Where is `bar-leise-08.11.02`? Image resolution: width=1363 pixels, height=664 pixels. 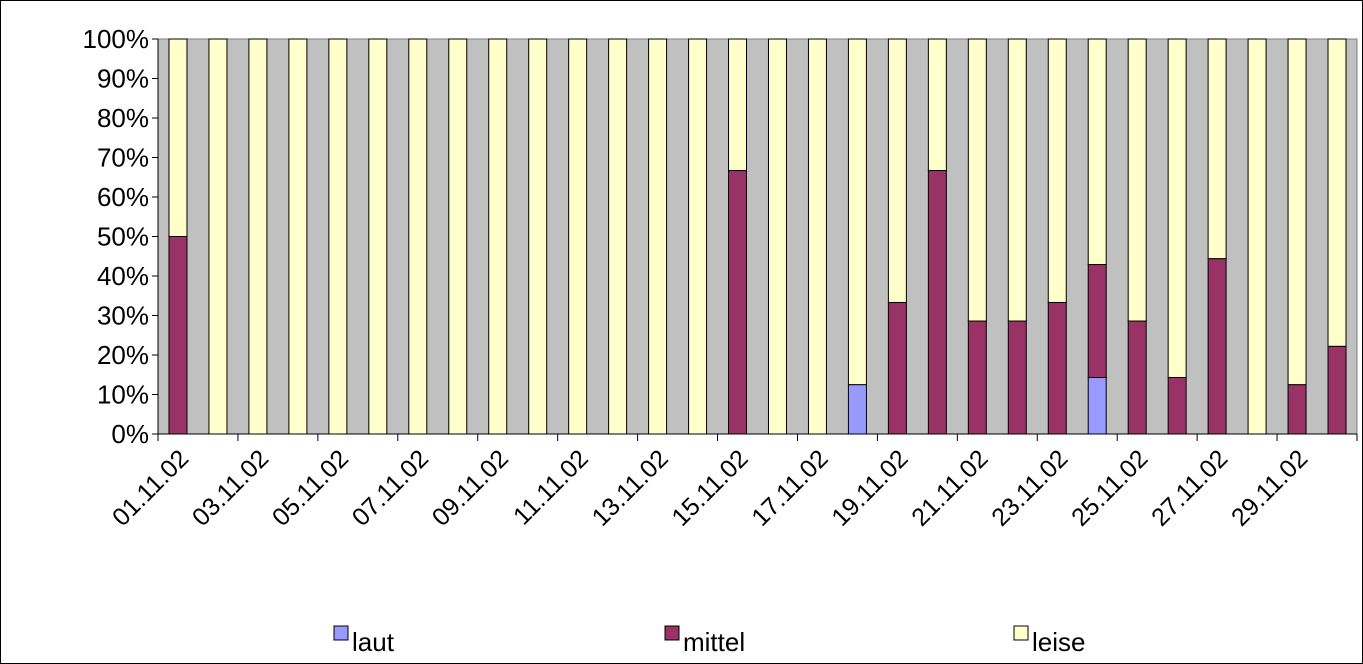 bar-leise-08.11.02 is located at coordinates (458, 236).